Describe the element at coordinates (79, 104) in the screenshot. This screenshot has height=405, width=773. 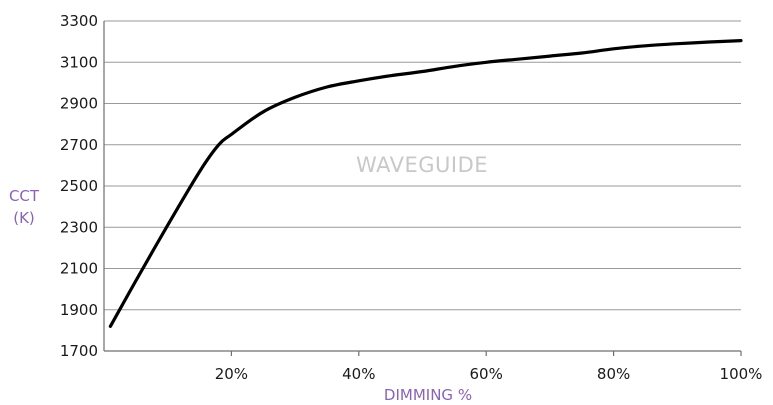
I see `y-tick-label: 2900` at that location.